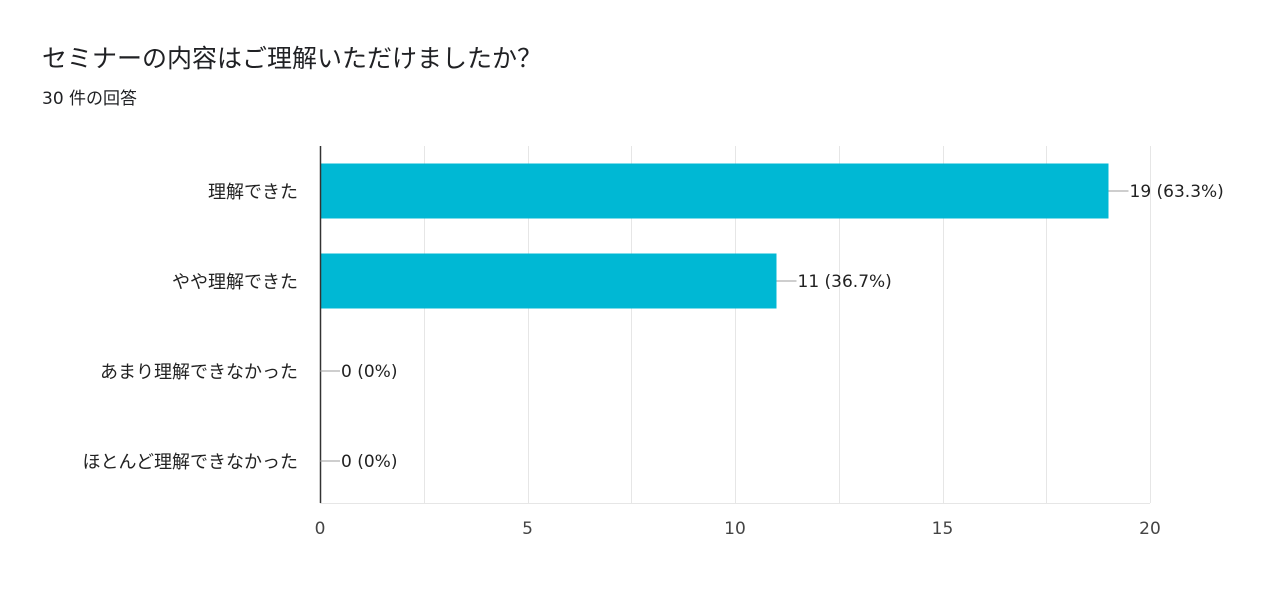 This screenshot has width=1280, height=608. I want to click on response-count: 30 件の回答, so click(90, 99).